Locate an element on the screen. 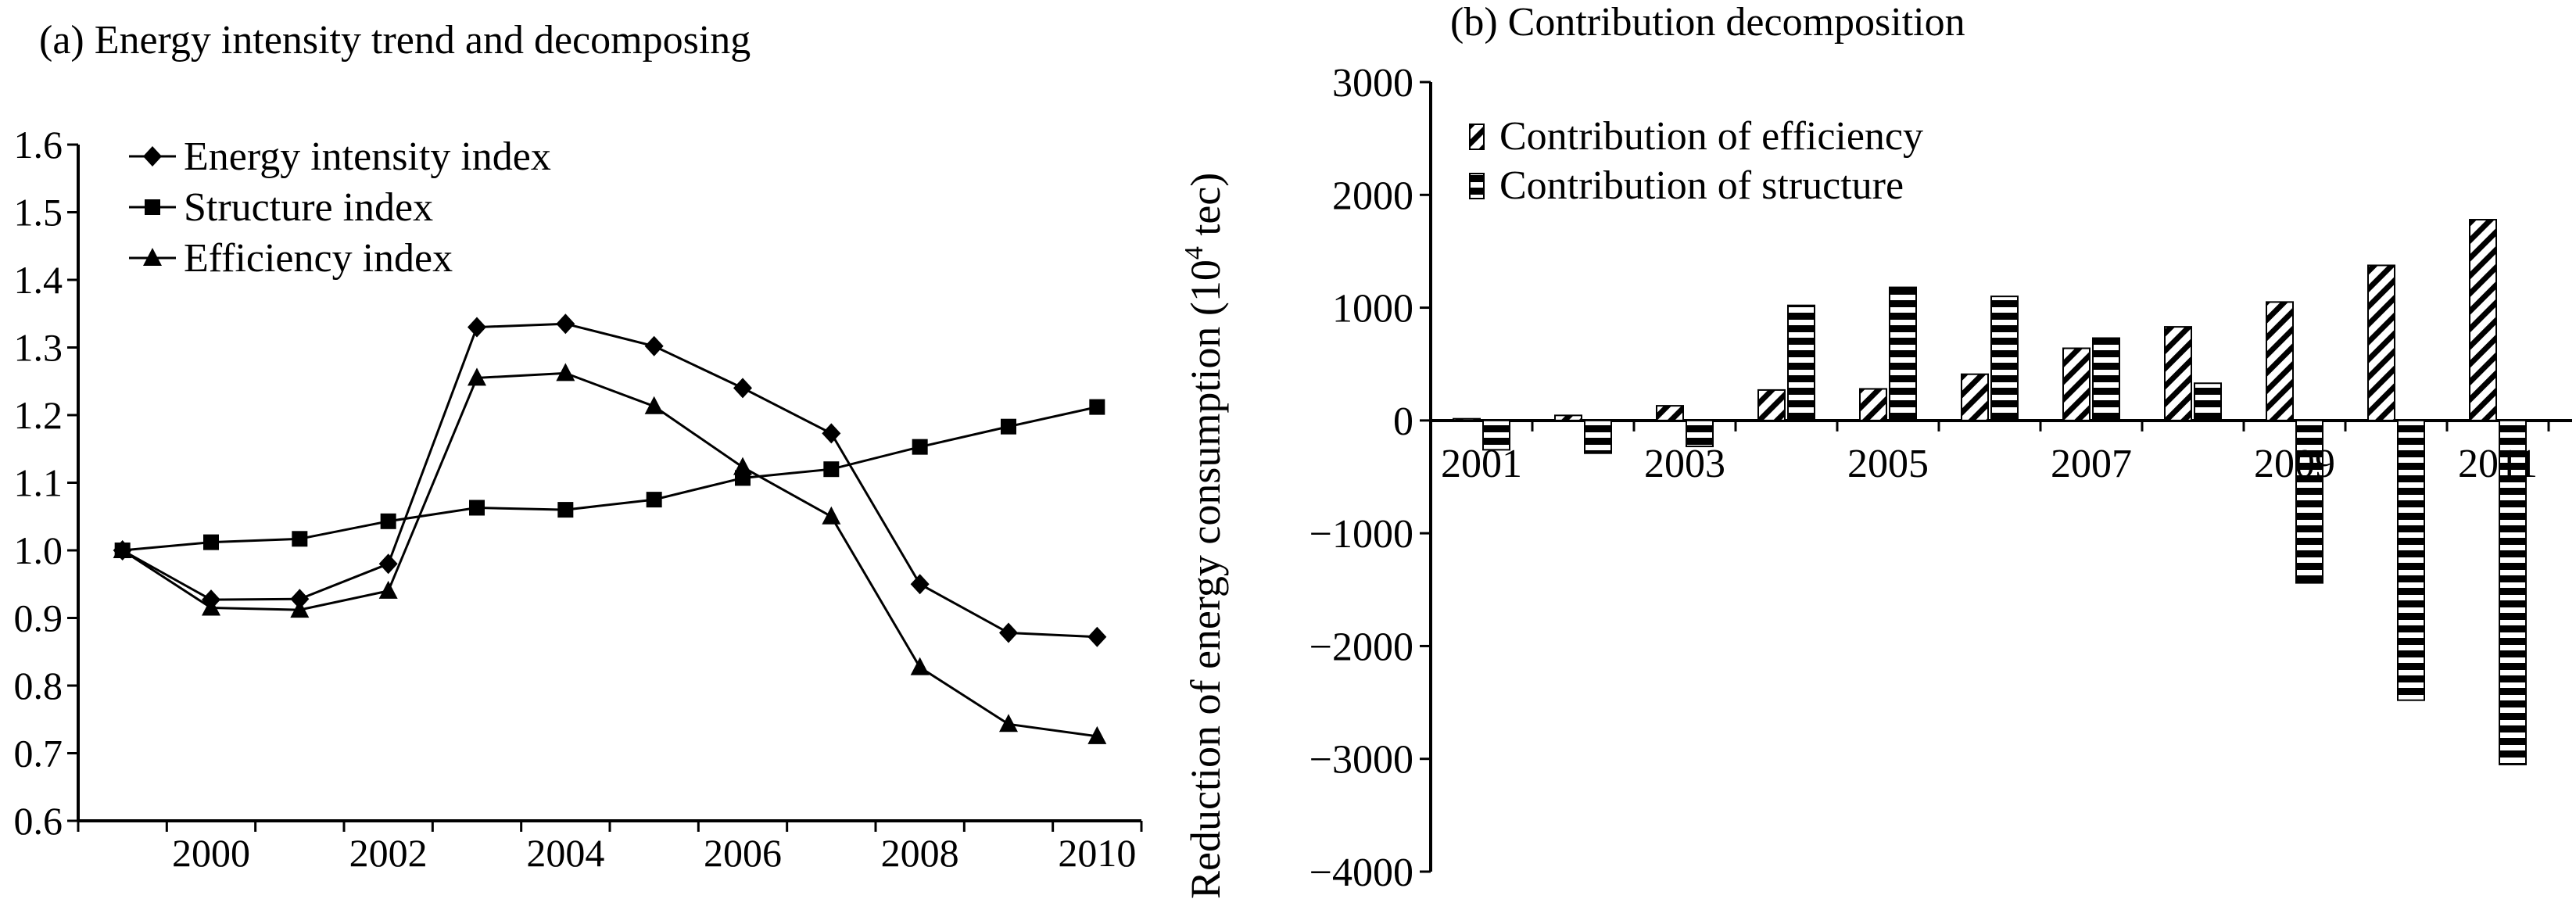  legend-label: Contribution of efficiency is located at coordinates (1711, 136).